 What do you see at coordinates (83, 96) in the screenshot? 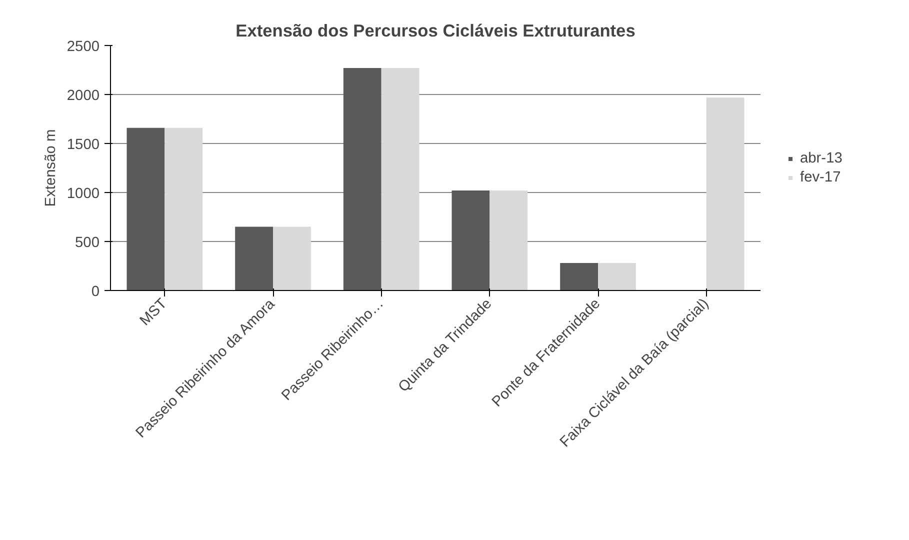
I see `y-tick-label: 2000` at bounding box center [83, 96].